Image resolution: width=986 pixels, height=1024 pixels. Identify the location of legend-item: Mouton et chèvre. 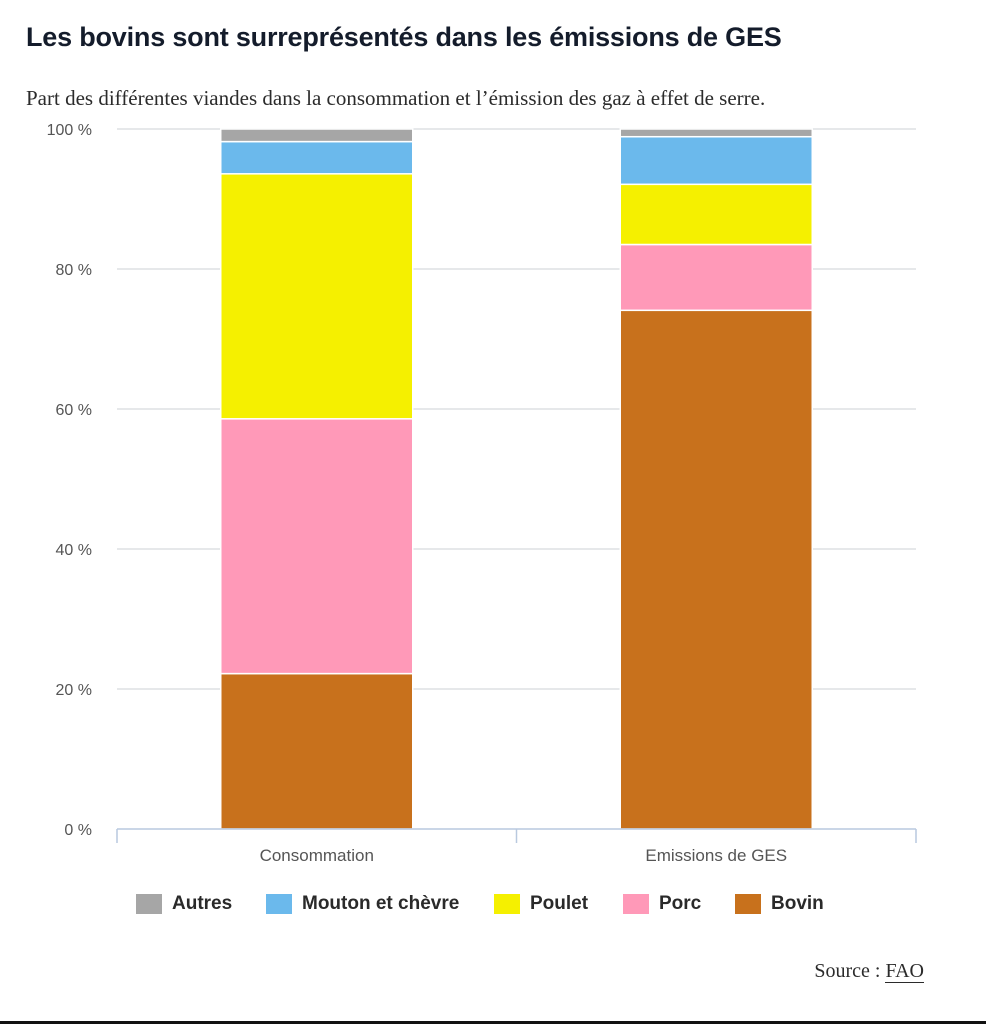
(362, 904).